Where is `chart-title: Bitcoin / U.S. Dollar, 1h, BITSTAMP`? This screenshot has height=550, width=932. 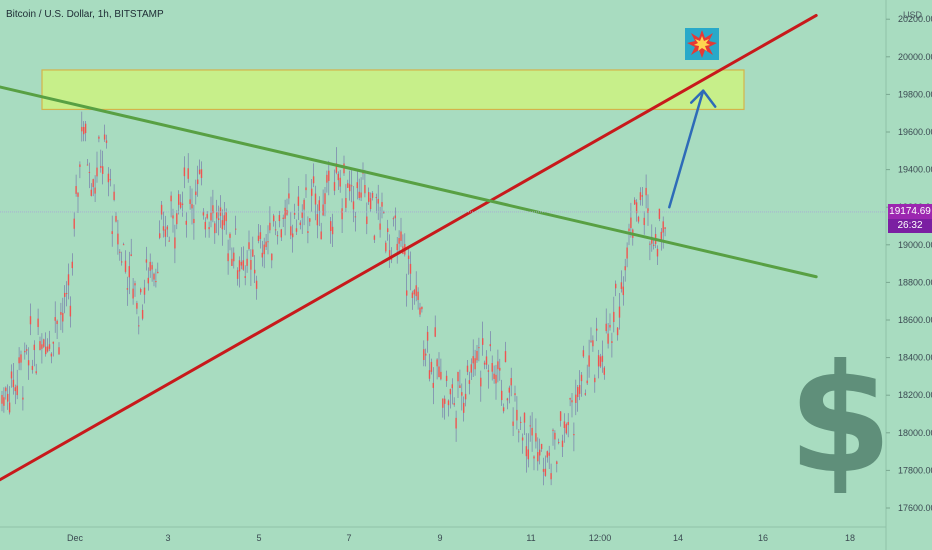
chart-title: Bitcoin / U.S. Dollar, 1h, BITSTAMP is located at coordinates (85, 14).